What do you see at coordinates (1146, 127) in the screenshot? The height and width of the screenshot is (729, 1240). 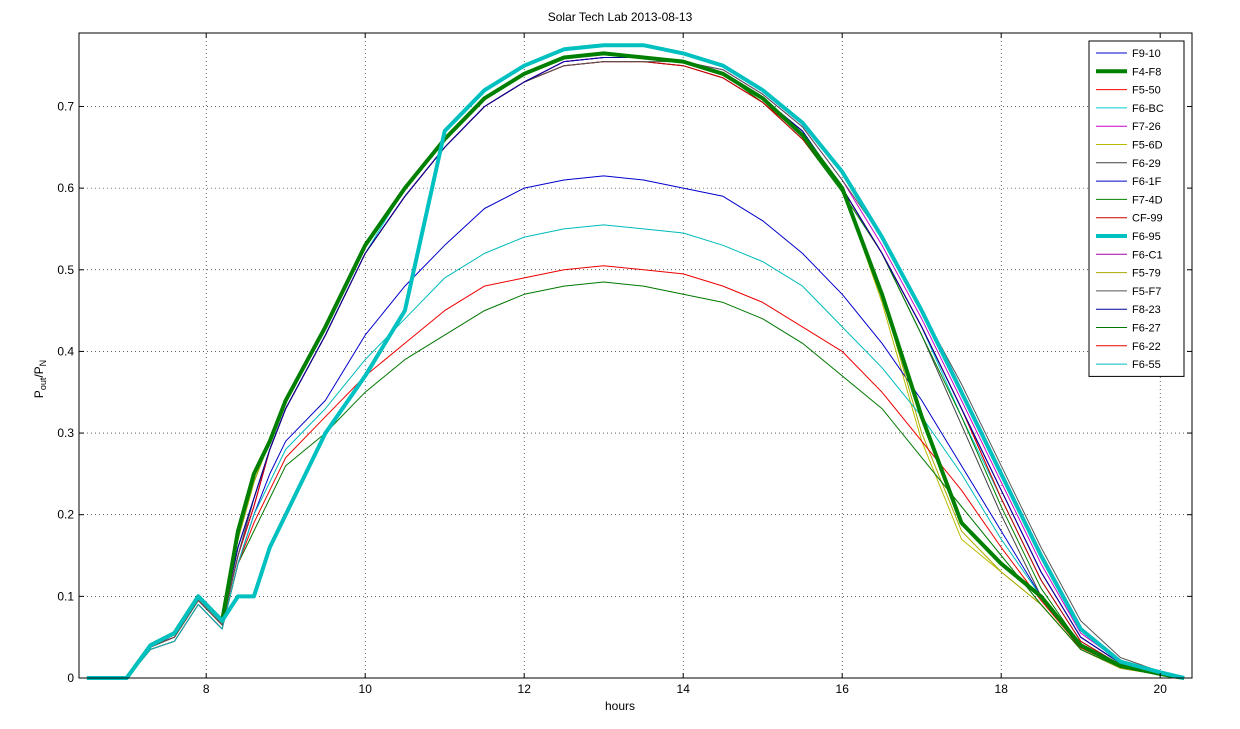 I see `legend-entry: F7-26` at bounding box center [1146, 127].